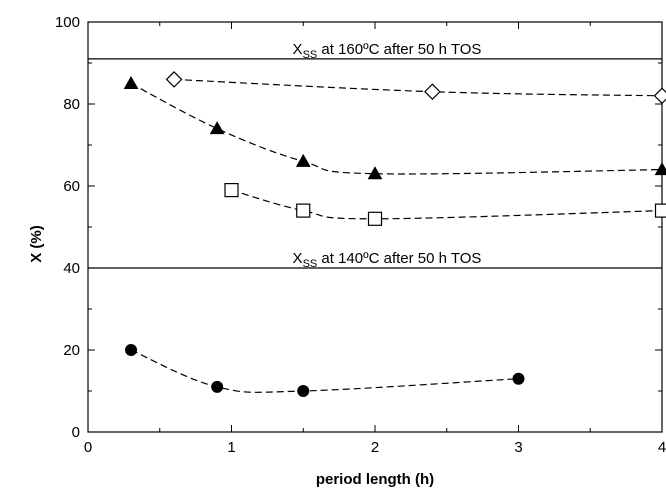  Describe the element at coordinates (36, 244) in the screenshot. I see `y-axis-label: X (%)` at that location.